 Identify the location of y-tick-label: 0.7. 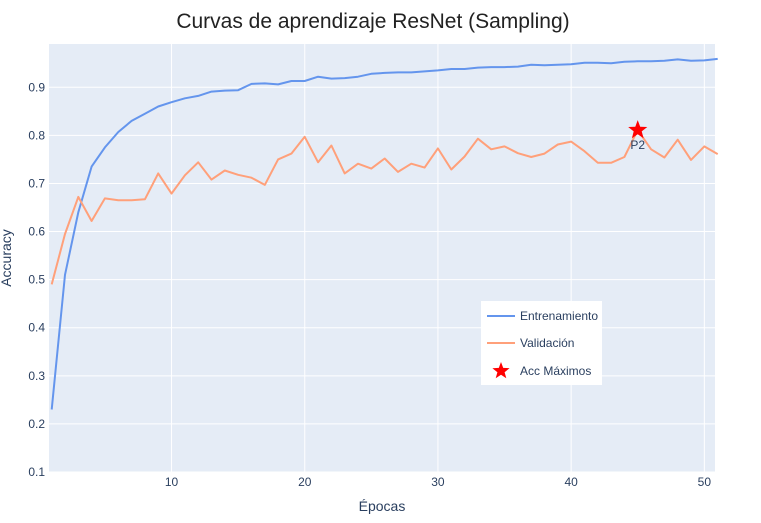
(36, 183).